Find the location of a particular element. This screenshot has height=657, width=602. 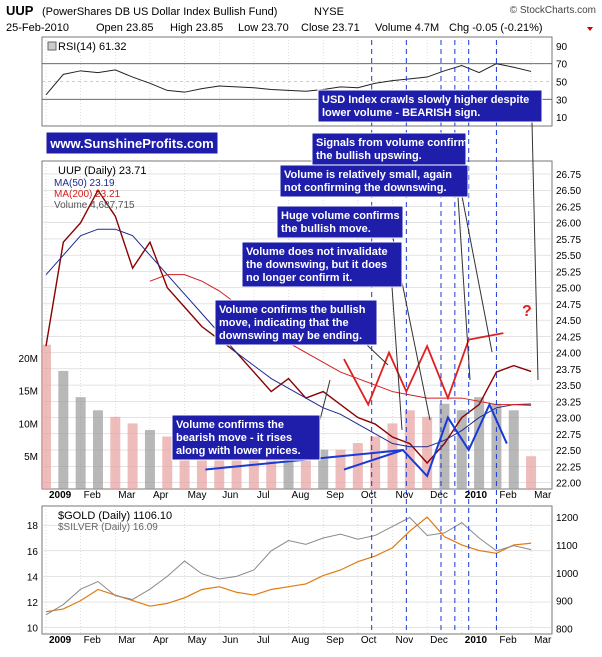

annotation-text: Volume does not invalidate is located at coordinates (317, 252).